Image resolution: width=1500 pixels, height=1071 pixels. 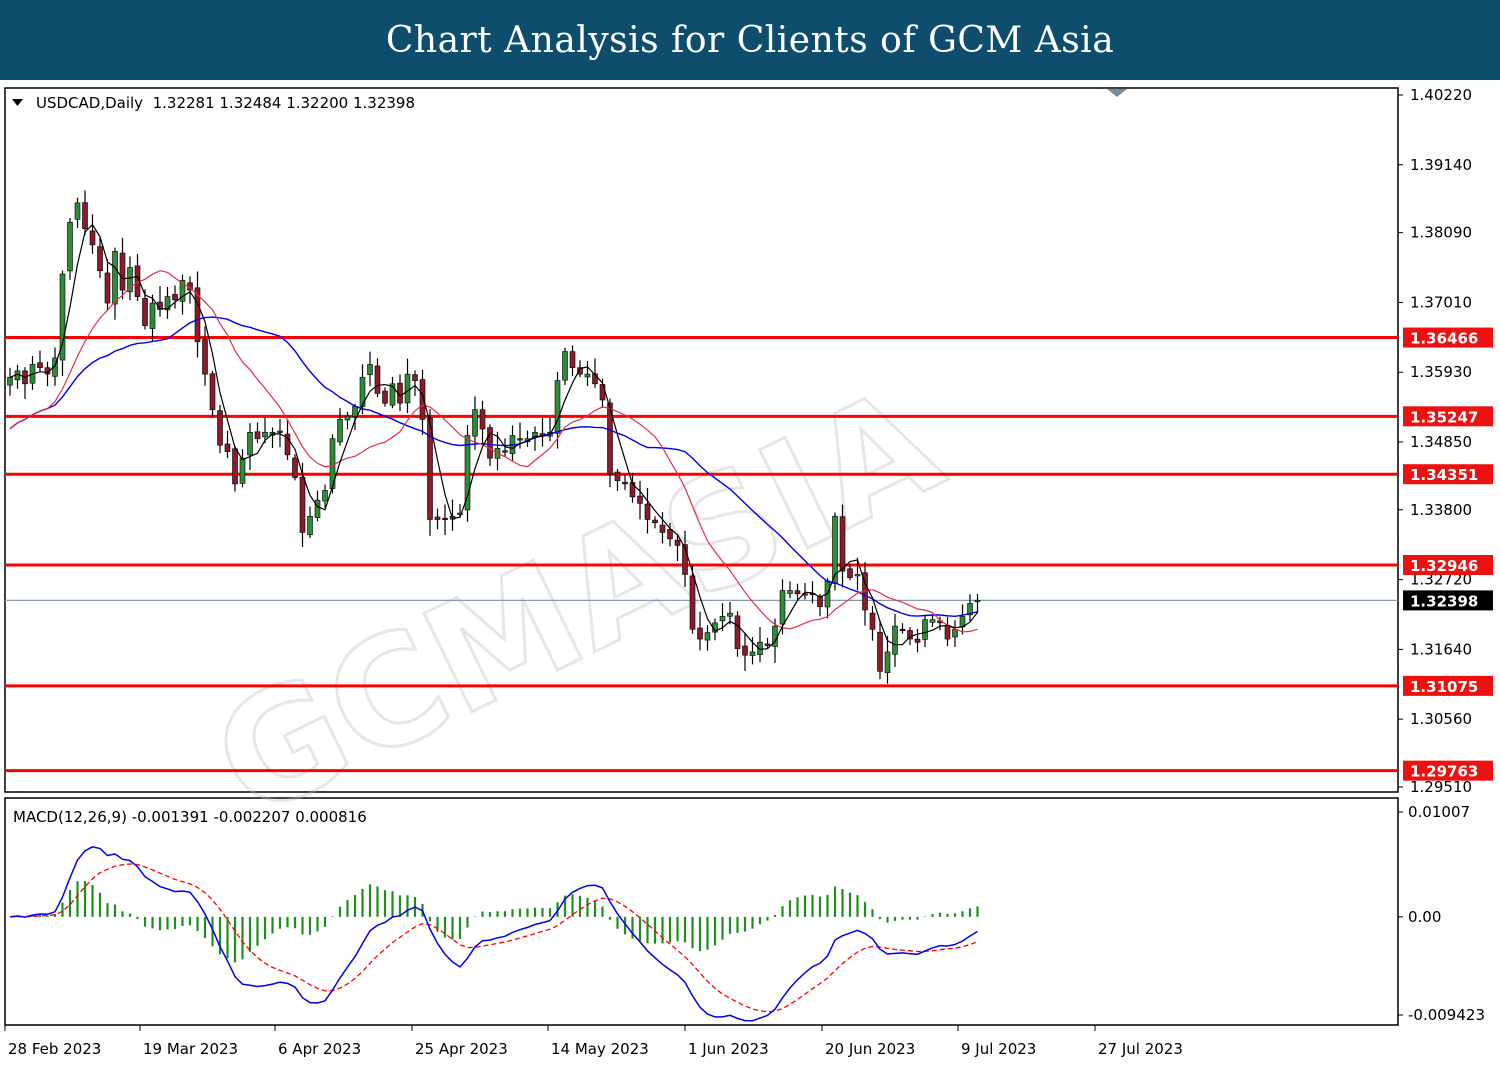 What do you see at coordinates (17, 102) in the screenshot?
I see `symbol-menu-icon` at bounding box center [17, 102].